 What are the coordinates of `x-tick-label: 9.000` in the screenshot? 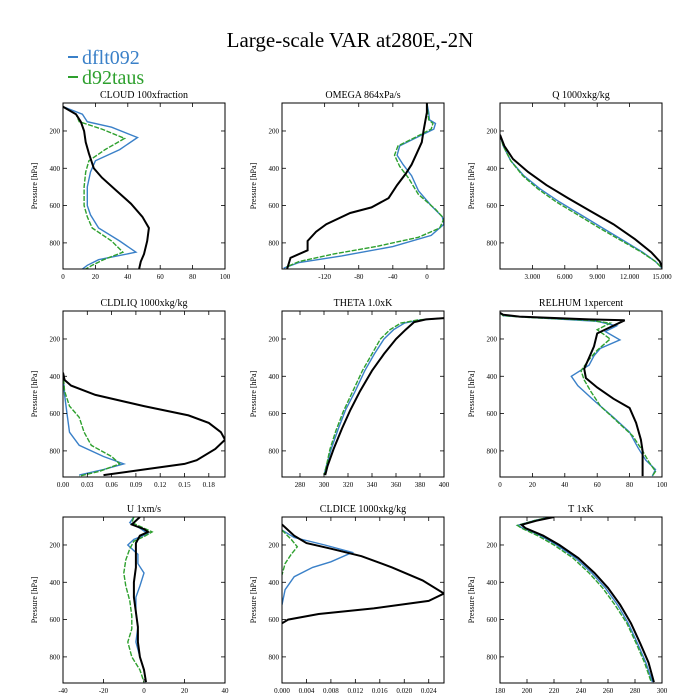 It's located at (597, 277).